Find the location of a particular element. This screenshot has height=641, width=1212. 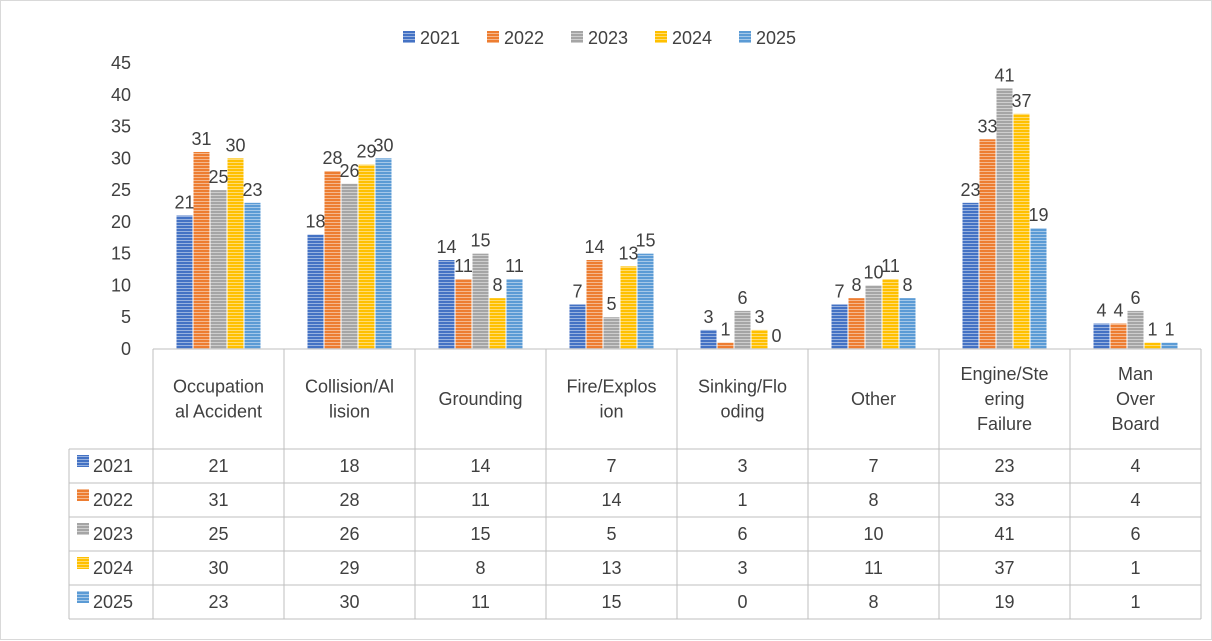

data-label: 21 is located at coordinates (184, 203).